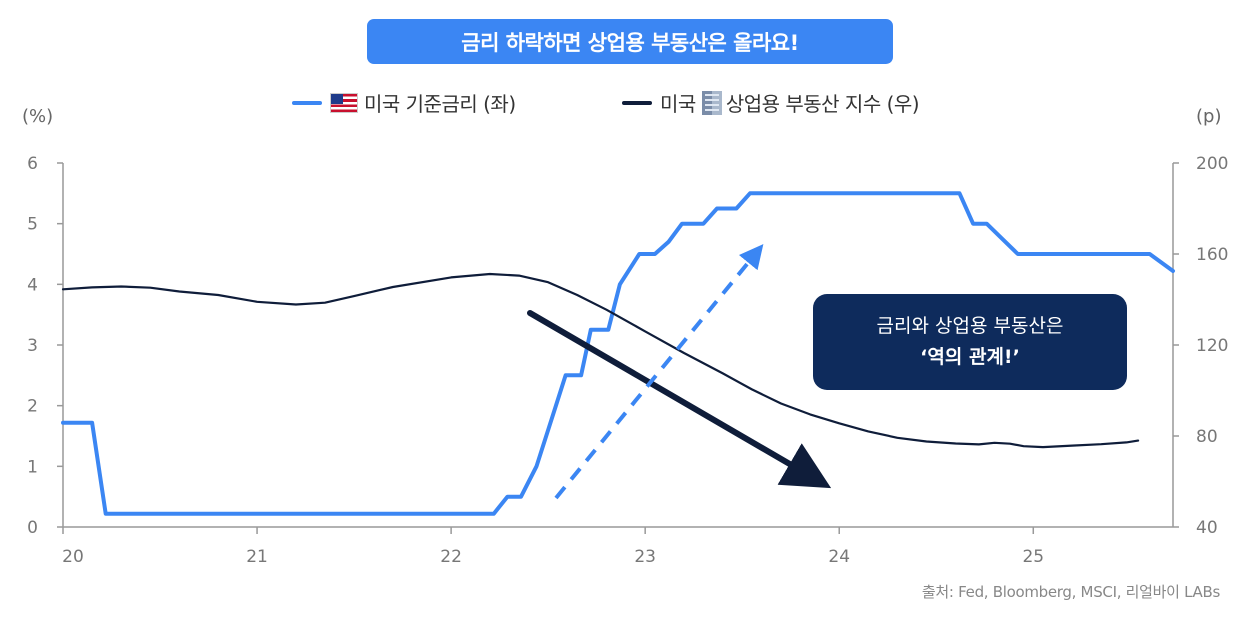 The height and width of the screenshot is (622, 1260). What do you see at coordinates (1209, 116) in the screenshot?
I see `right-axis-unit: (p)` at bounding box center [1209, 116].